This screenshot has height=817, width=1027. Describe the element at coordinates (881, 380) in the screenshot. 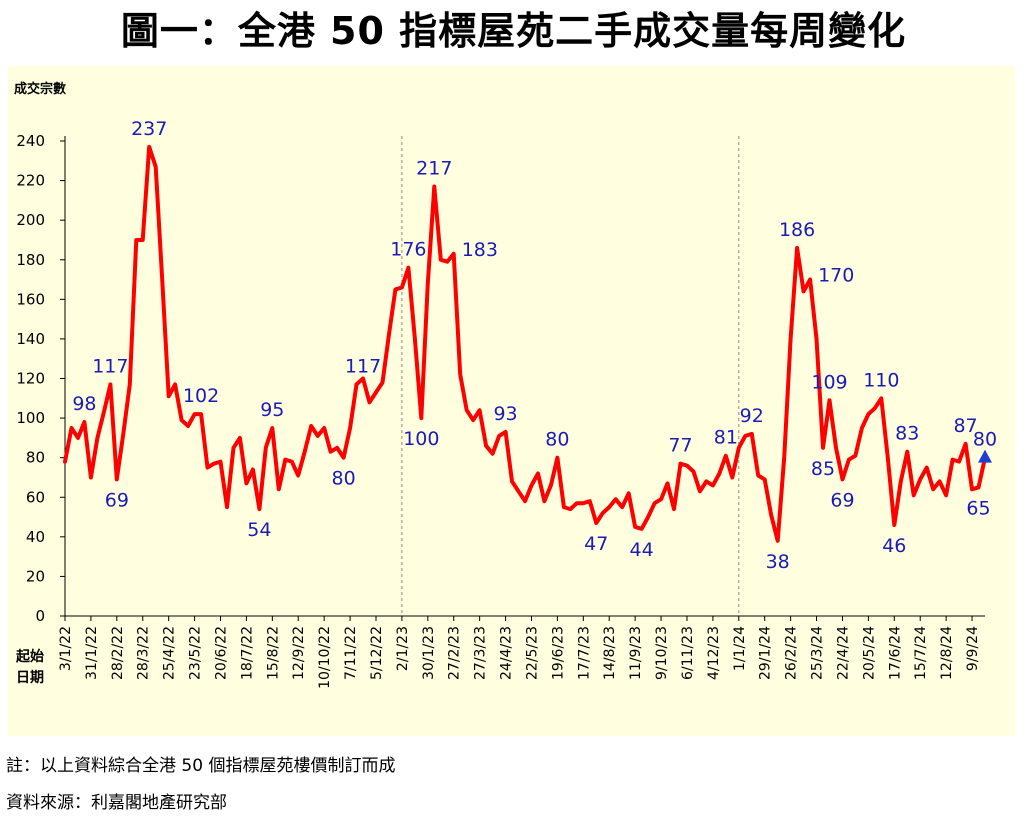

I see `data-label: 110` at that location.